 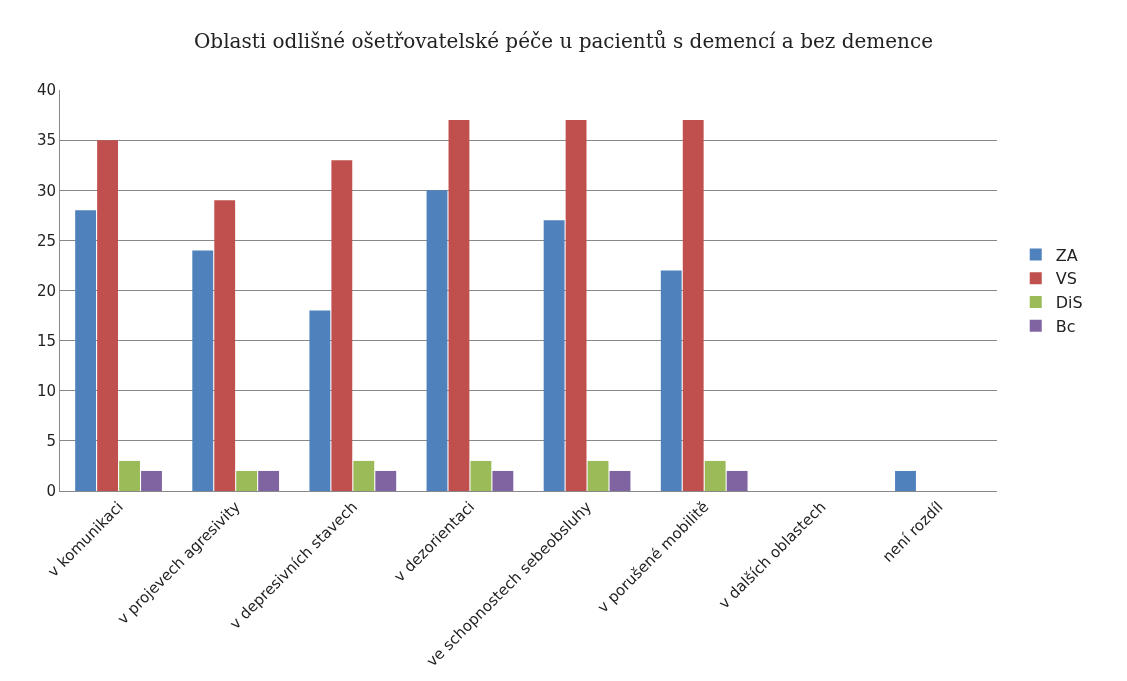 What do you see at coordinates (563, 41) in the screenshot?
I see `chart-title: Oblasti odlišné ošetřovatelské péče u pacientů s demencí a bez demence` at bounding box center [563, 41].